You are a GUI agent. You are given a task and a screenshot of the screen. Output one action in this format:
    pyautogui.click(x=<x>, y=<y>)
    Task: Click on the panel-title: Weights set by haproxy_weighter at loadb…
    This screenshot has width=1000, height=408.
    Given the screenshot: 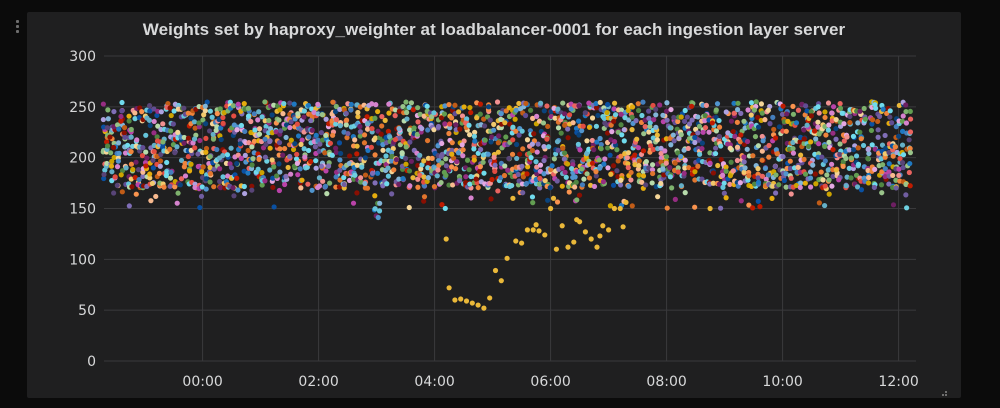 What is the action you would take?
    pyautogui.click(x=494, y=29)
    